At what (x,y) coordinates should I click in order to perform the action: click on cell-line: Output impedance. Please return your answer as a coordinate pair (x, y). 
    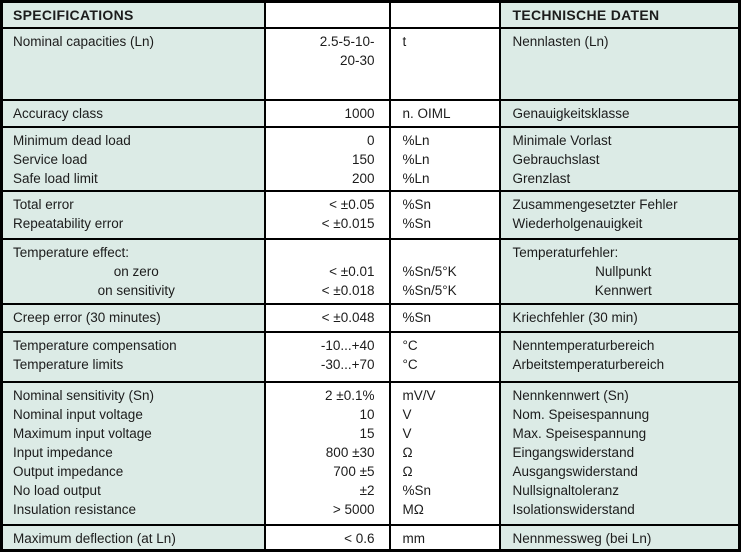
    Looking at the image, I should click on (68, 472).